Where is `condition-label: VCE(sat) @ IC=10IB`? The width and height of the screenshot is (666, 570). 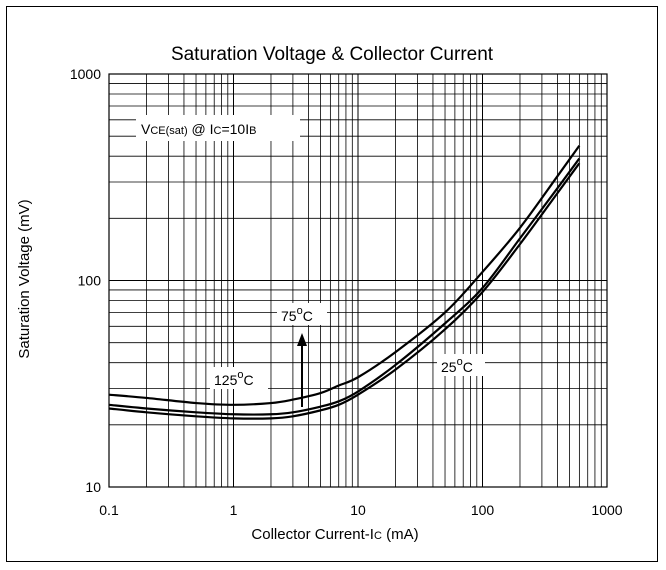
condition-label: VCE(sat) @ IC=10IB is located at coordinates (198, 129).